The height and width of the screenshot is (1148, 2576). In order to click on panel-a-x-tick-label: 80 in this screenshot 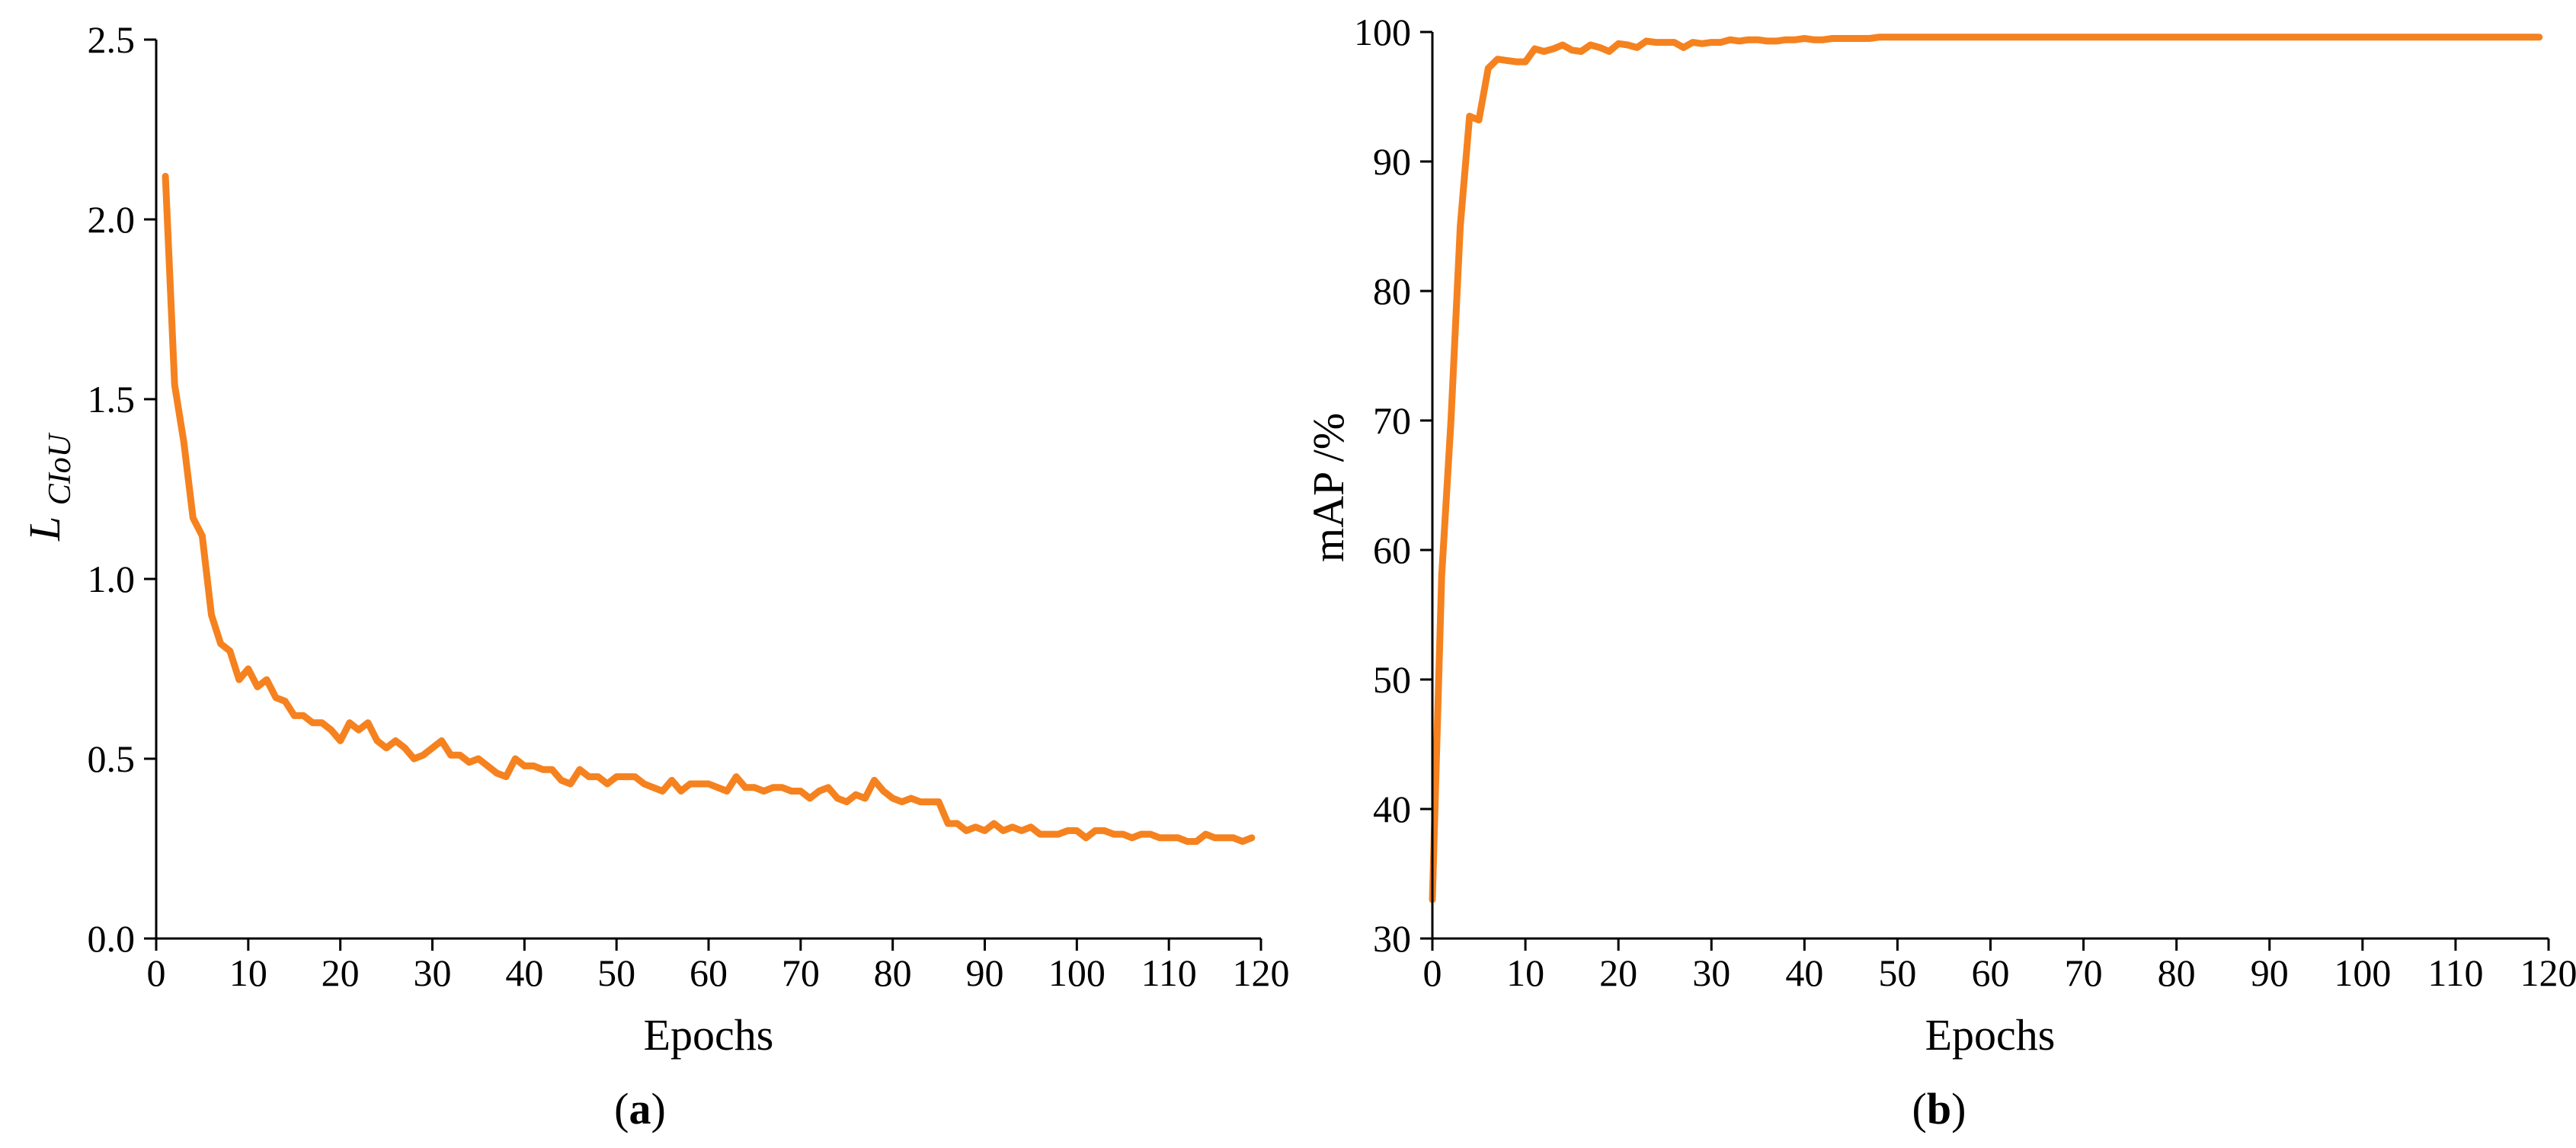, I will do `click(893, 972)`.